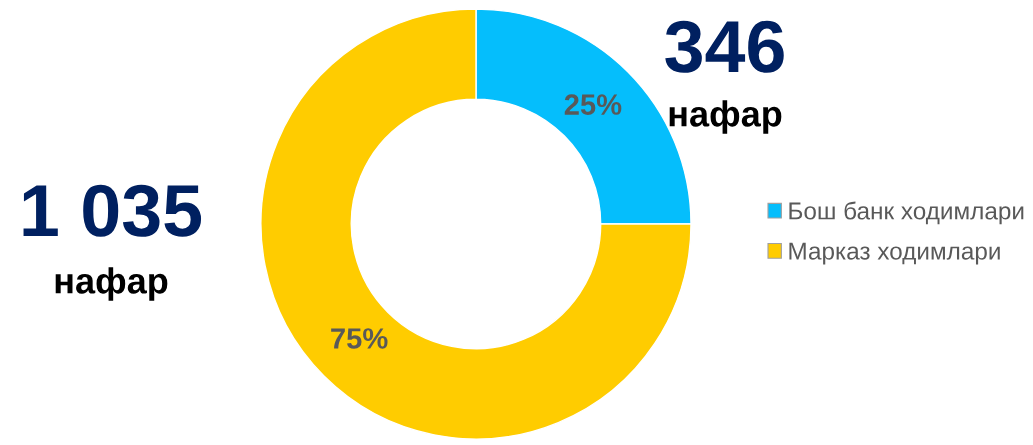 The image size is (1033, 445). What do you see at coordinates (112, 210) in the screenshot?
I see `text: 1 035` at bounding box center [112, 210].